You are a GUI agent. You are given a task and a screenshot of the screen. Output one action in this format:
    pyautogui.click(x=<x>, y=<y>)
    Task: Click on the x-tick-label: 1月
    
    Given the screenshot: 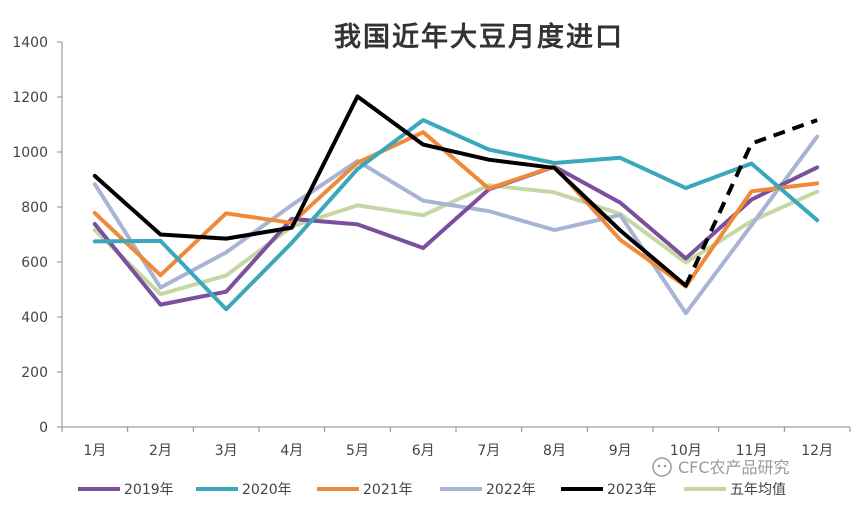 What is the action you would take?
    pyautogui.click(x=94, y=451)
    